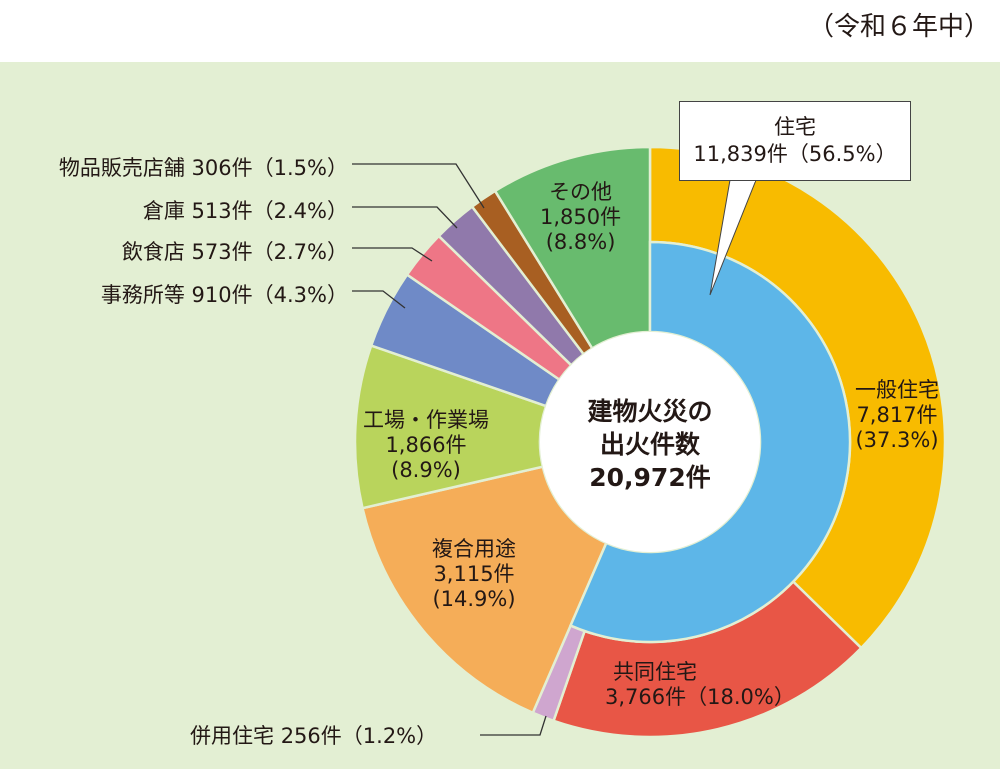 The width and height of the screenshot is (1000, 769). I want to click on center-label: 建物火災の 出火件数 20,972件, so click(650, 444).